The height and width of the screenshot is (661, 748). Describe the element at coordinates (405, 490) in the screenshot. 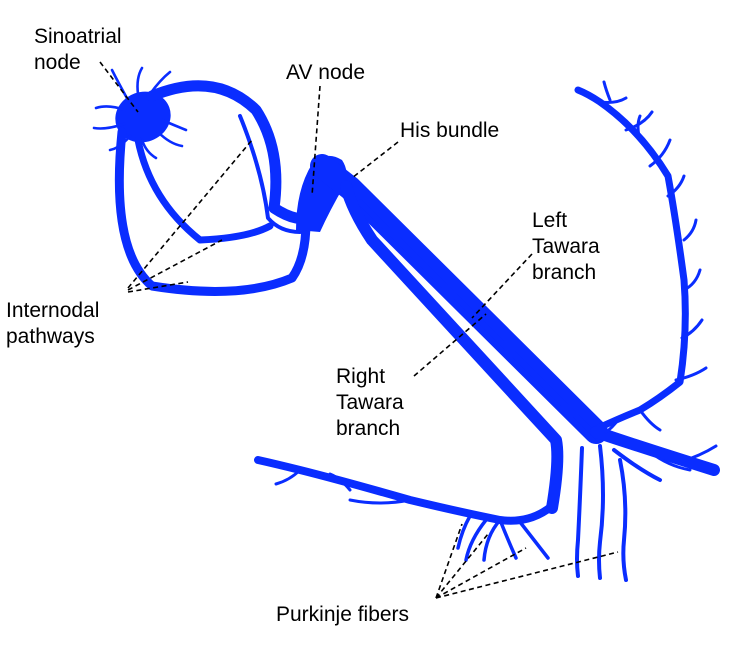

I see `right-ventricle-floor-fiber` at that location.